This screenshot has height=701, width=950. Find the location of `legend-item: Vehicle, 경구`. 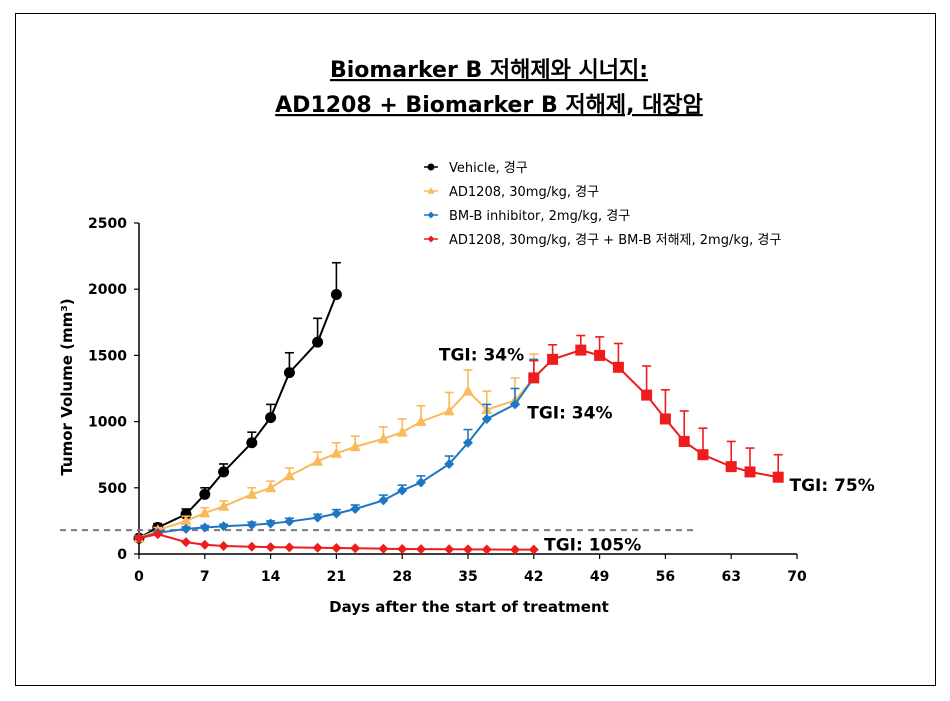

legend-item: Vehicle, 경구 is located at coordinates (476, 168).